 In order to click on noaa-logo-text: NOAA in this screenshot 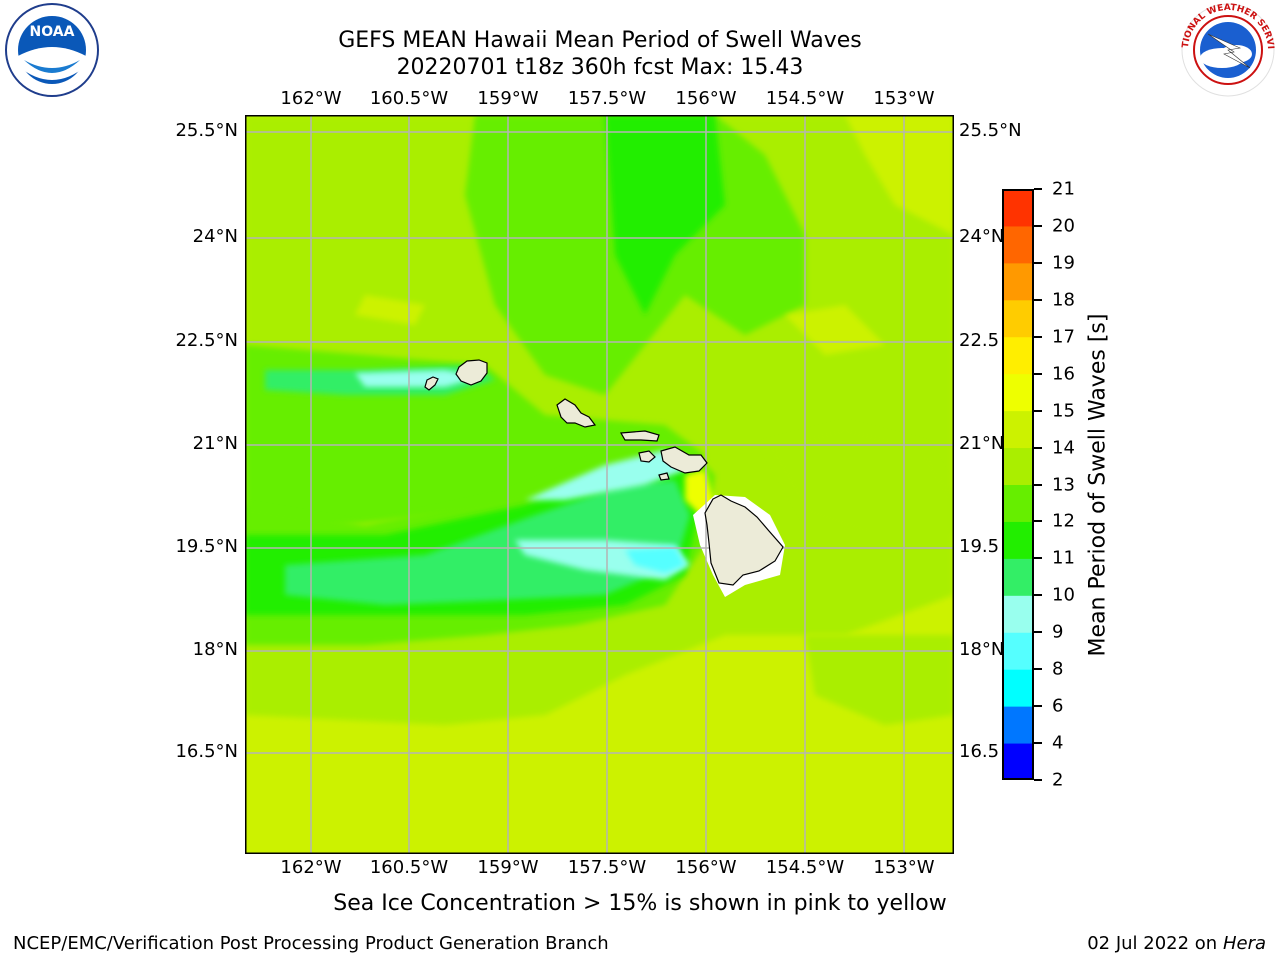, I will do `click(52, 32)`.